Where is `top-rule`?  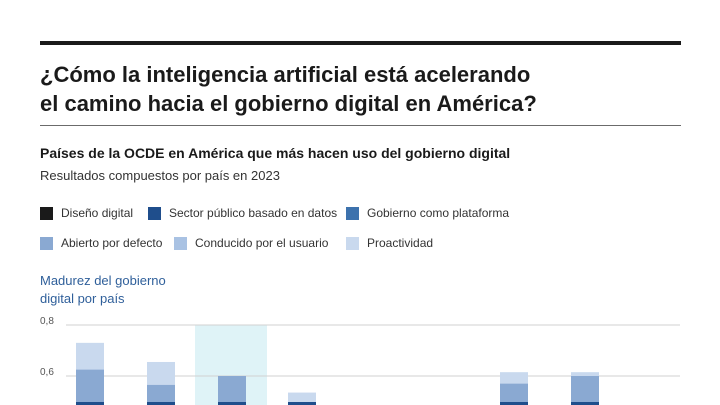
top-rule is located at coordinates (360, 43).